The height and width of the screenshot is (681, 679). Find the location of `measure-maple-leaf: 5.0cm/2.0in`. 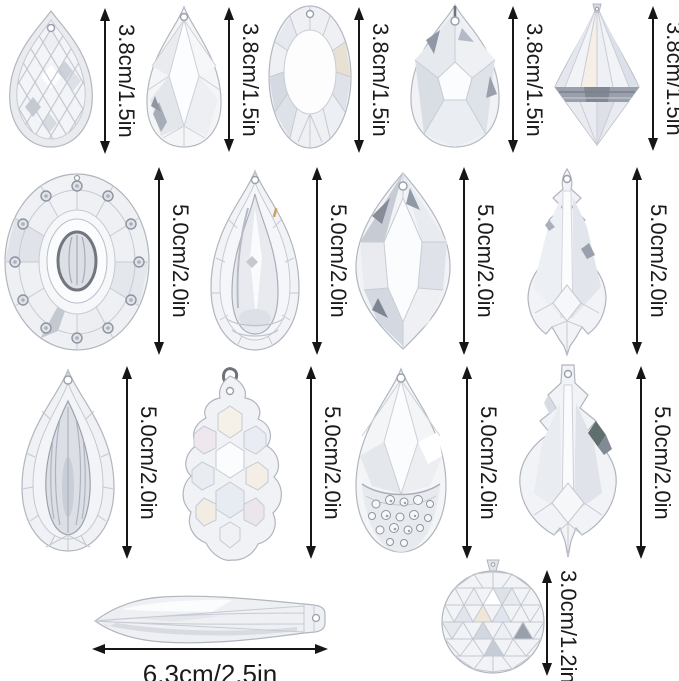

measure-maple-leaf: 5.0cm/2.0in is located at coordinates (654, 462).